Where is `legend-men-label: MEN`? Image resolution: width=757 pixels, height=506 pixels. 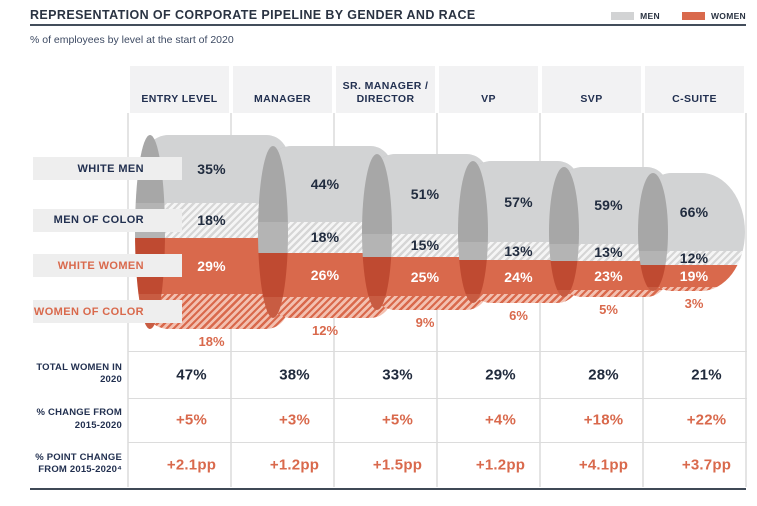 legend-men-label: MEN is located at coordinates (650, 16).